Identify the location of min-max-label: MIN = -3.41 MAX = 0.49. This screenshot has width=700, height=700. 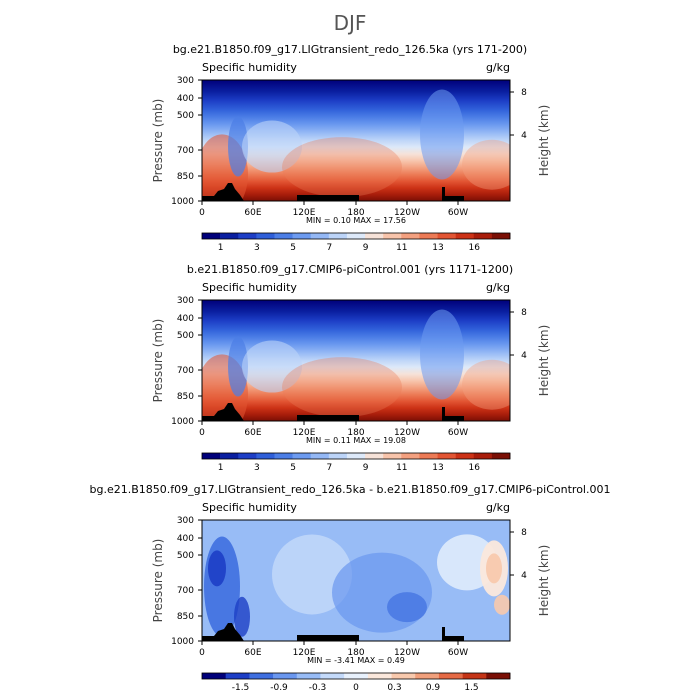
(356, 660).